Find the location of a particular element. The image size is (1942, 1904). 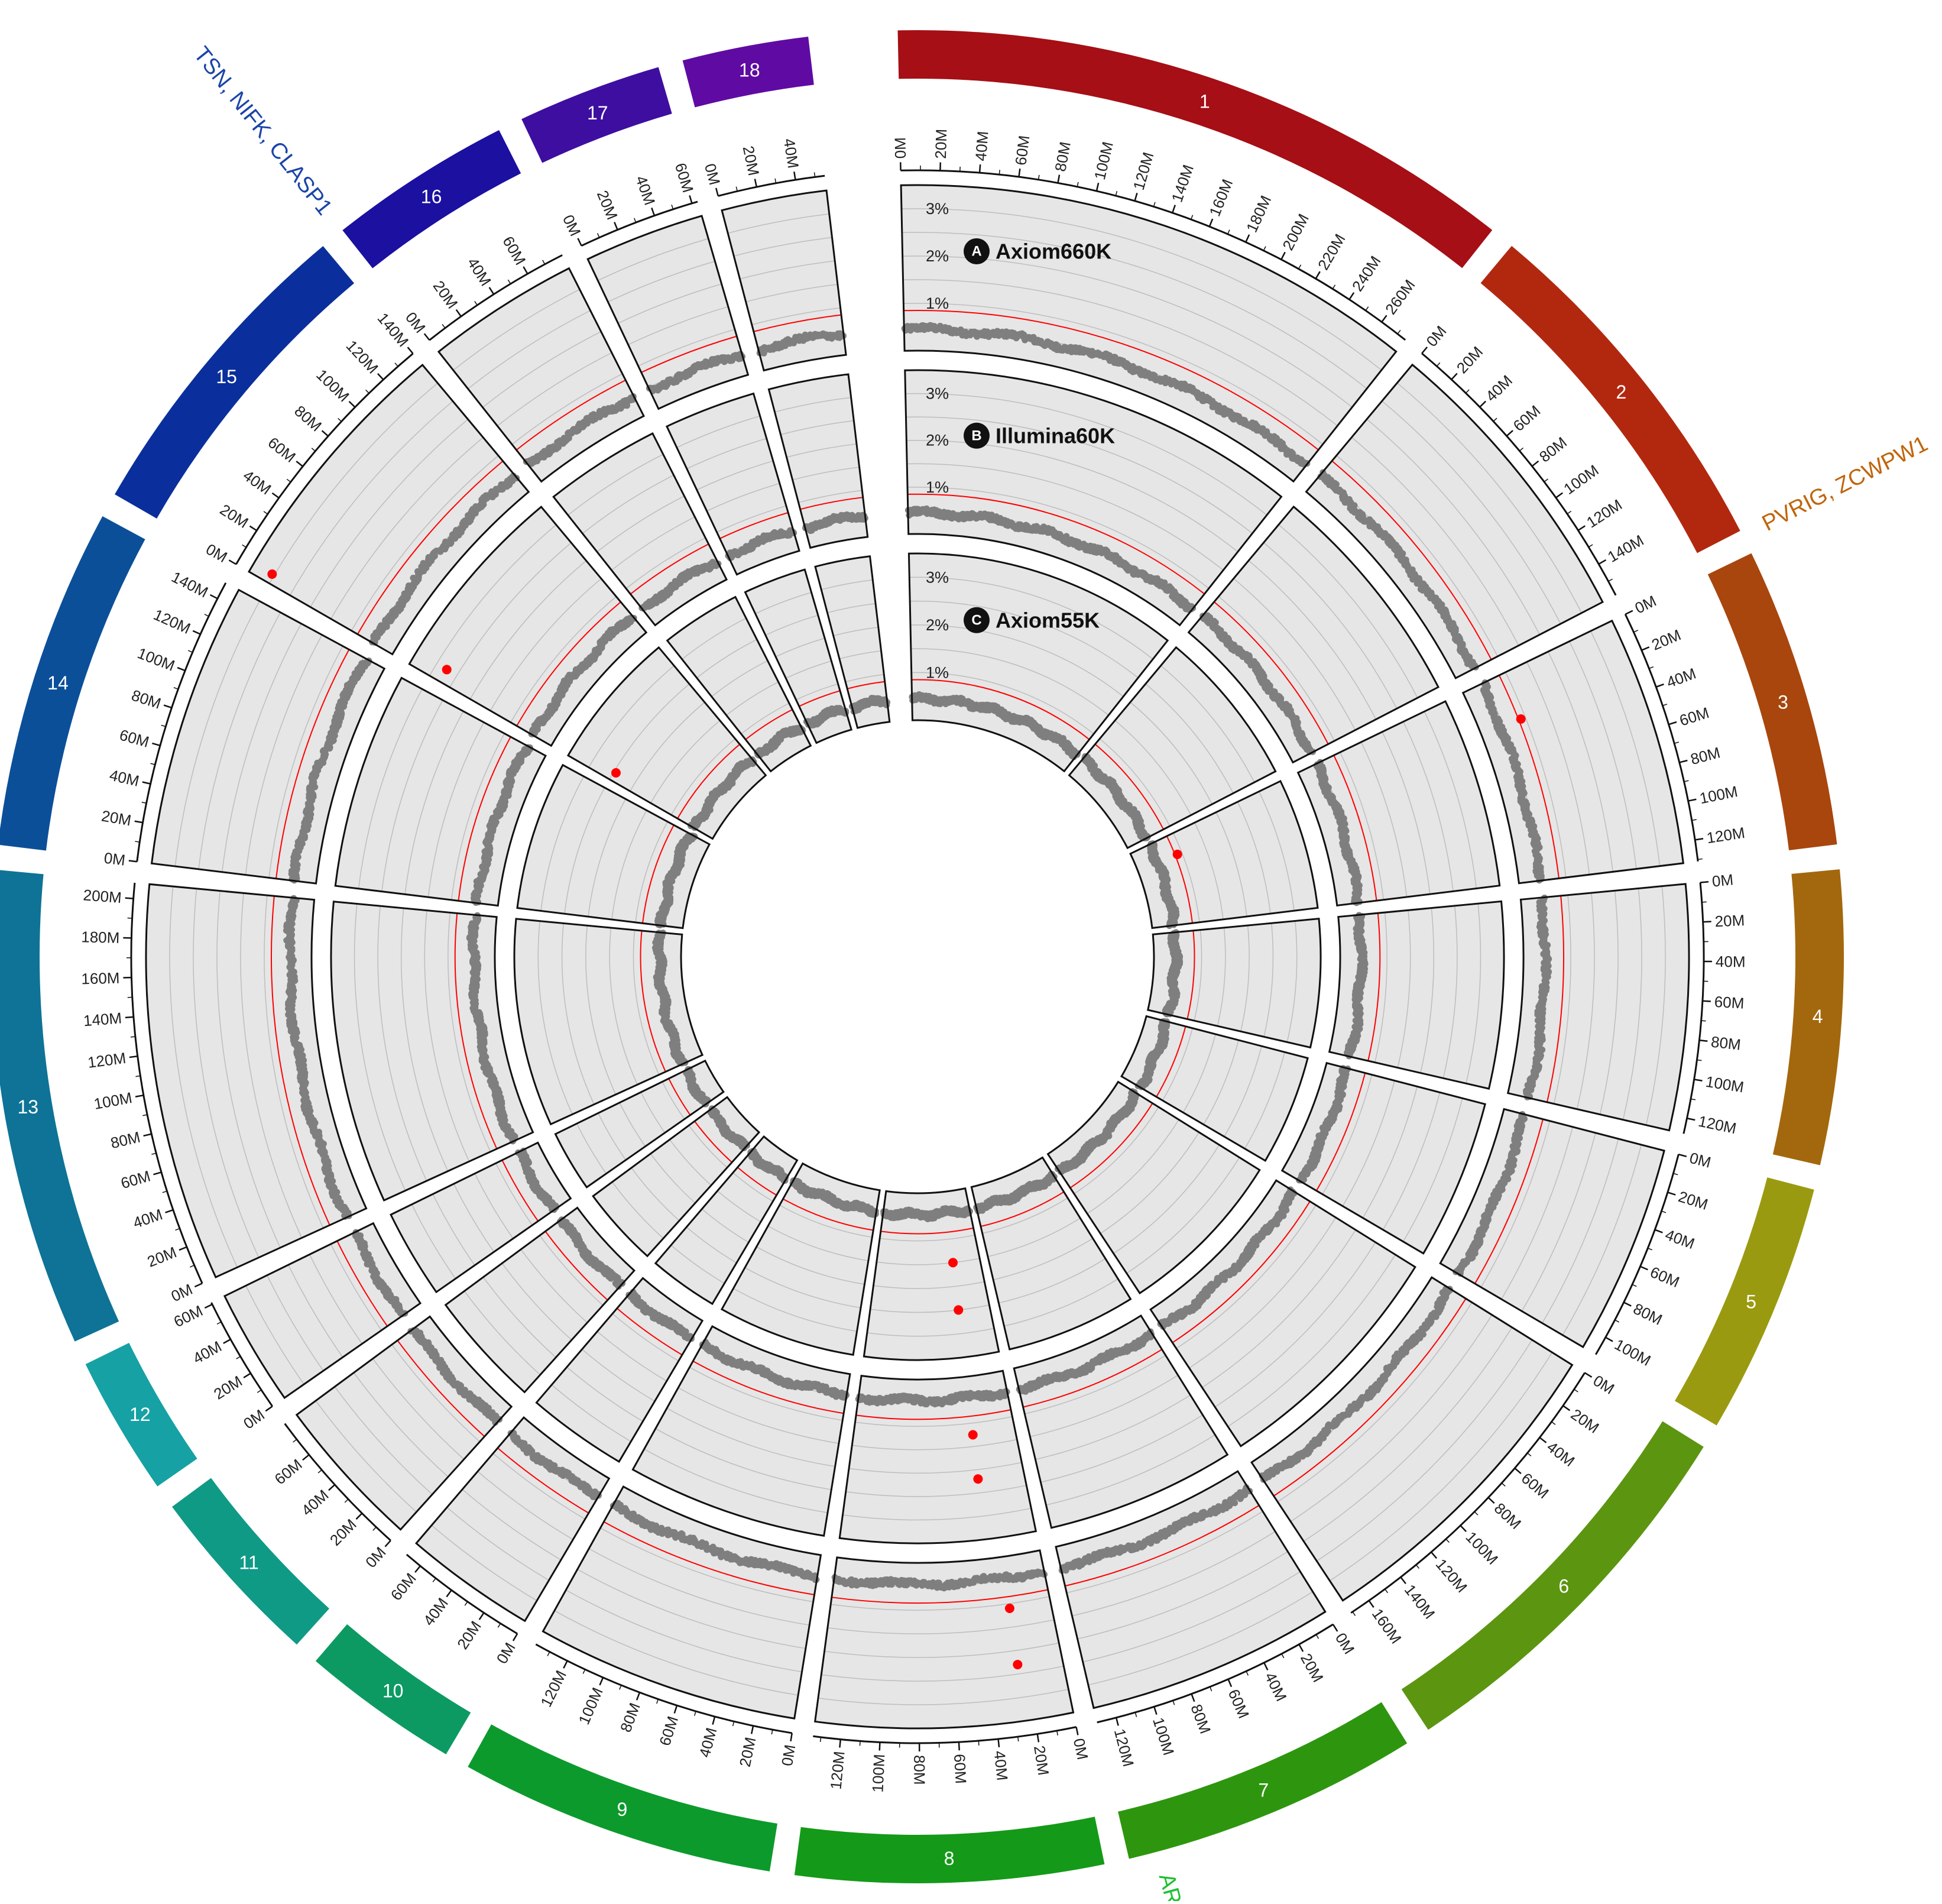

track-panel is located at coordinates (1573, 752).